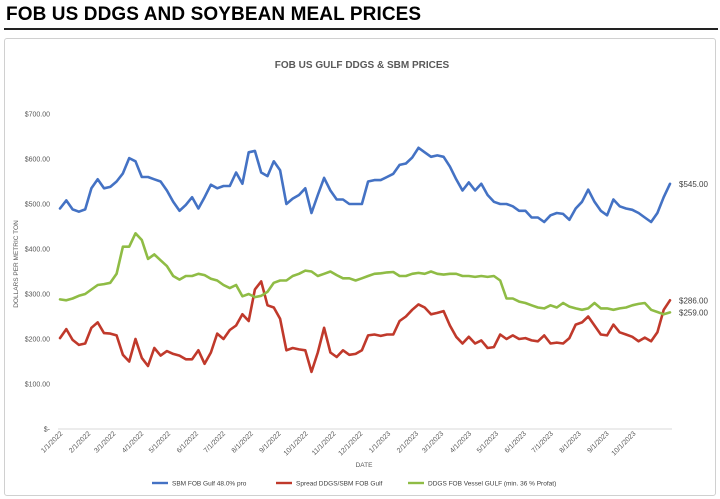 The width and height of the screenshot is (720, 499). I want to click on end-label-sbm: $545.00, so click(693, 184).